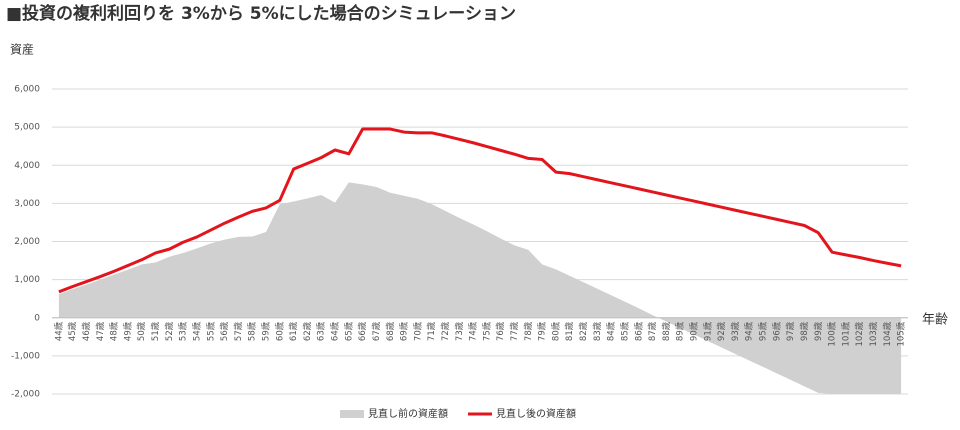 The height and width of the screenshot is (430, 960). Describe the element at coordinates (528, 331) in the screenshot. I see `x-tick-label: 78歳` at that location.